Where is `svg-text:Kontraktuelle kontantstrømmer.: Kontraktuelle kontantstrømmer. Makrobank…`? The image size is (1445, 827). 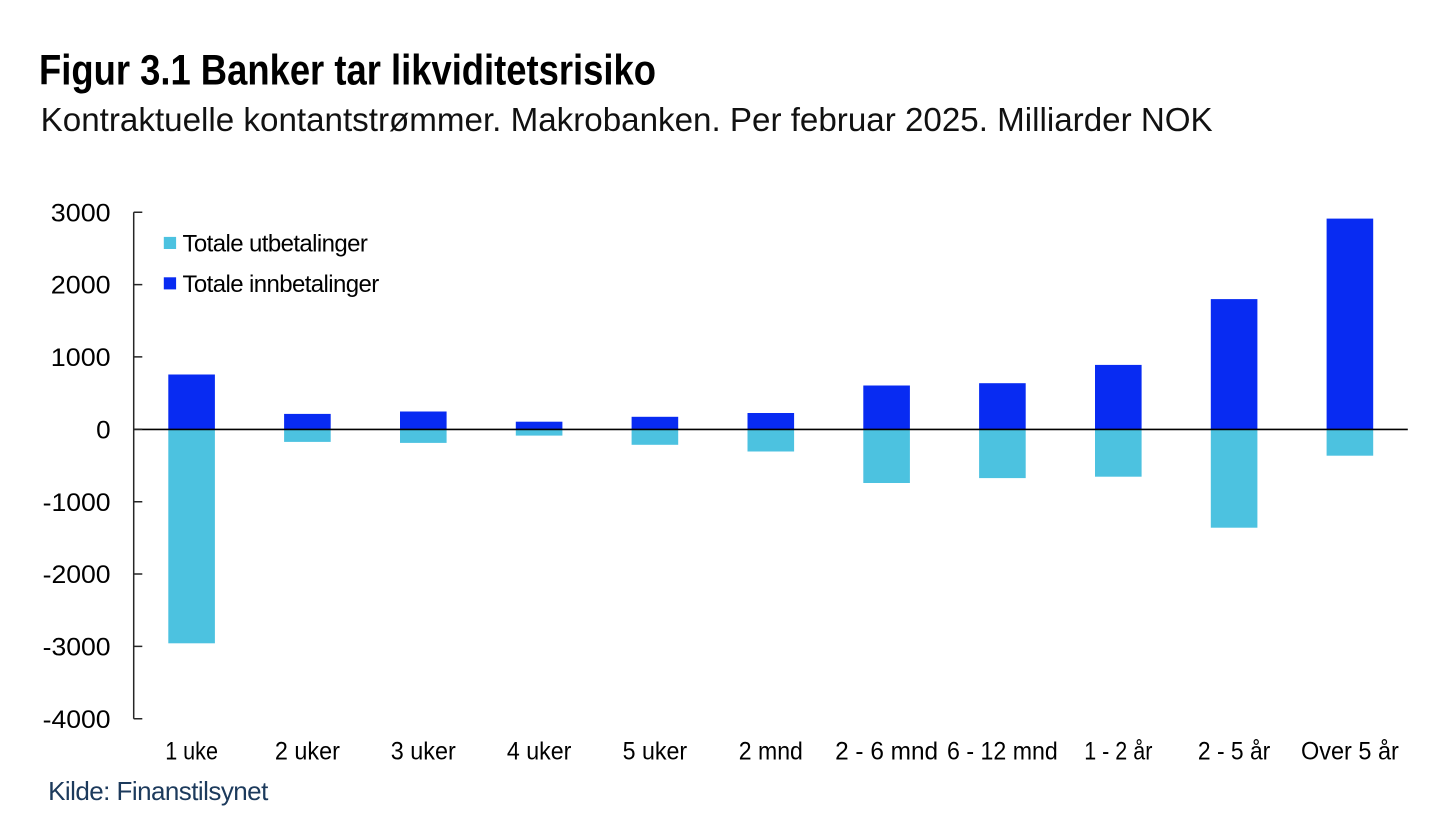 svg-text:Kontraktuelle kontantstrømmer.: Kontraktuelle kontantstrømmer. Makrobank… is located at coordinates (627, 119).